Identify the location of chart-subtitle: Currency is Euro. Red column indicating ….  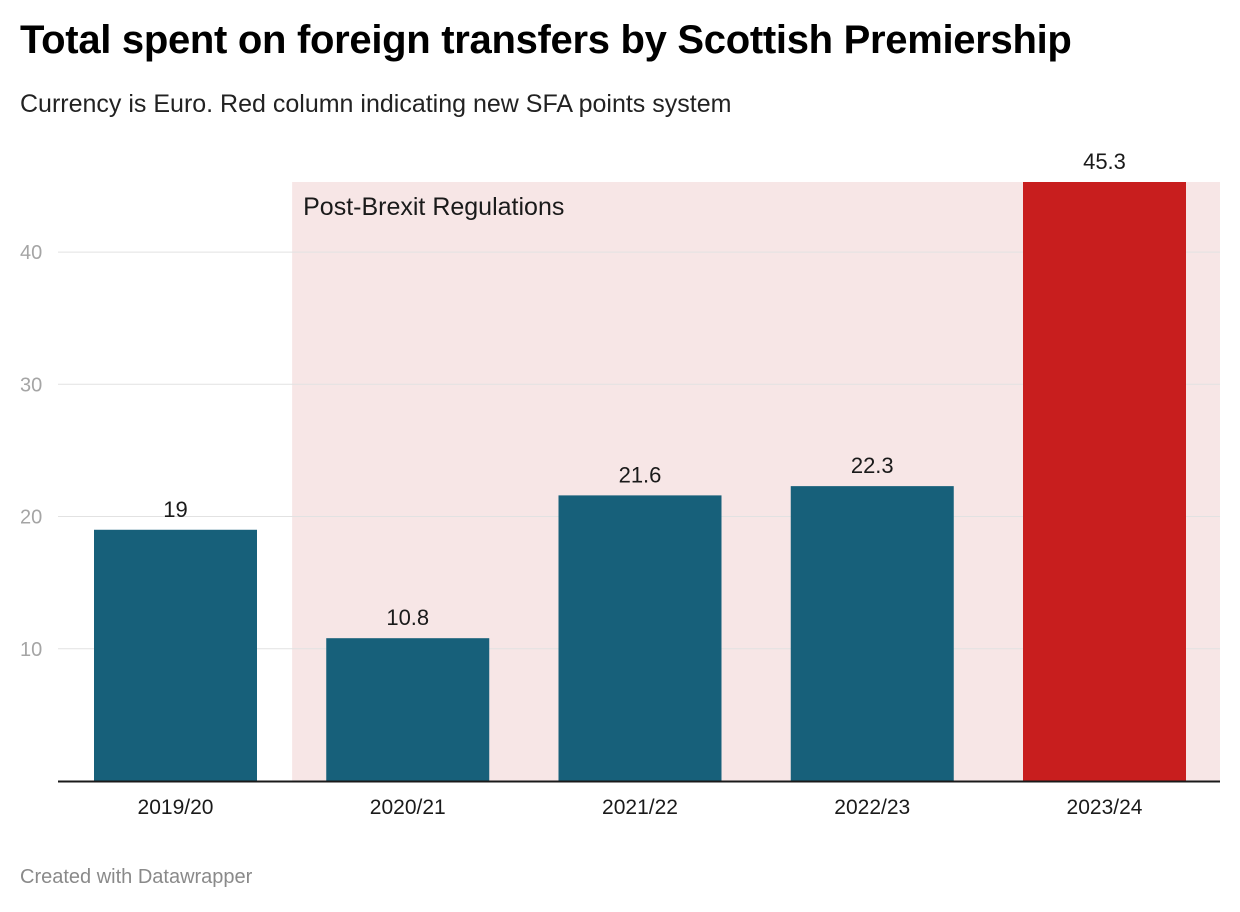
(376, 104).